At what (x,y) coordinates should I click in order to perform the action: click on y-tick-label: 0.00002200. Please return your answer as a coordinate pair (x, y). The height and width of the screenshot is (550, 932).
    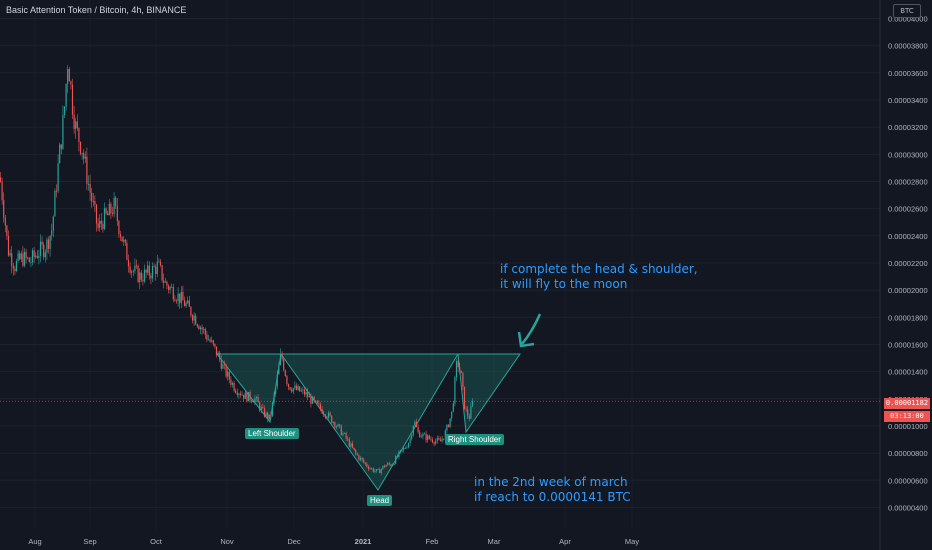
    Looking at the image, I should click on (908, 263).